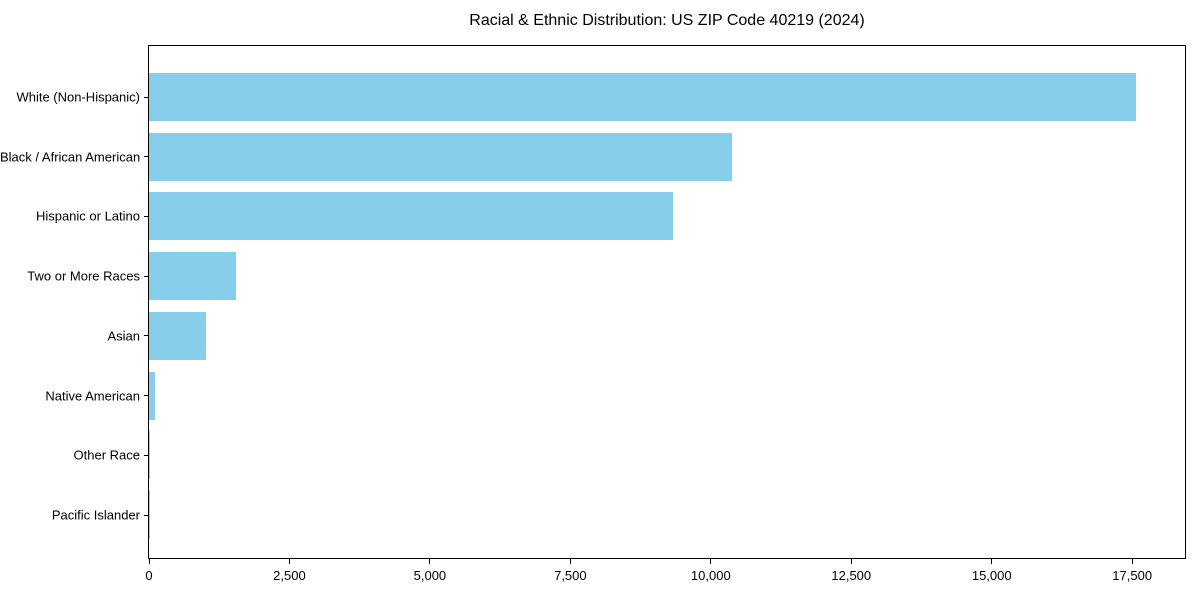 This screenshot has height=600, width=1200. What do you see at coordinates (92, 396) in the screenshot?
I see `y-tick-label-native-american: Native American` at bounding box center [92, 396].